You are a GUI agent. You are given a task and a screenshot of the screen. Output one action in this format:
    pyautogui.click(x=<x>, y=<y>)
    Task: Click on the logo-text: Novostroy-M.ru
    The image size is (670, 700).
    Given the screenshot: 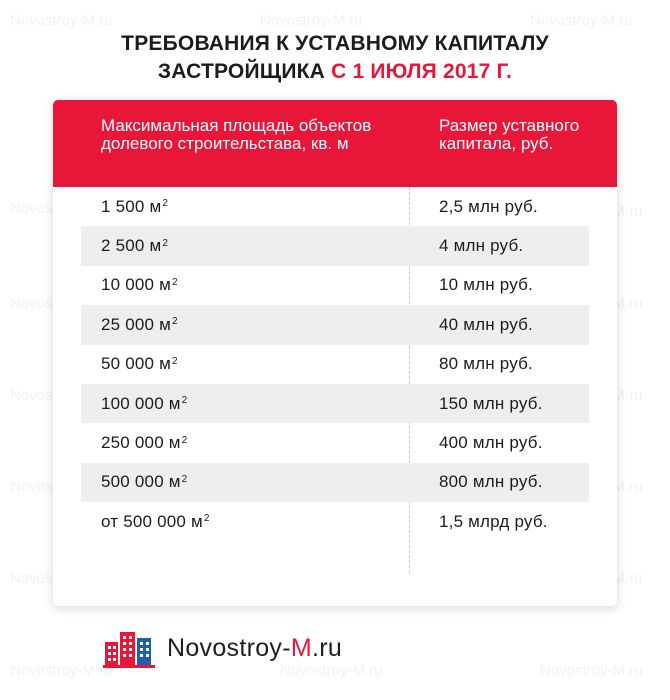 What is the action you would take?
    pyautogui.click(x=255, y=647)
    